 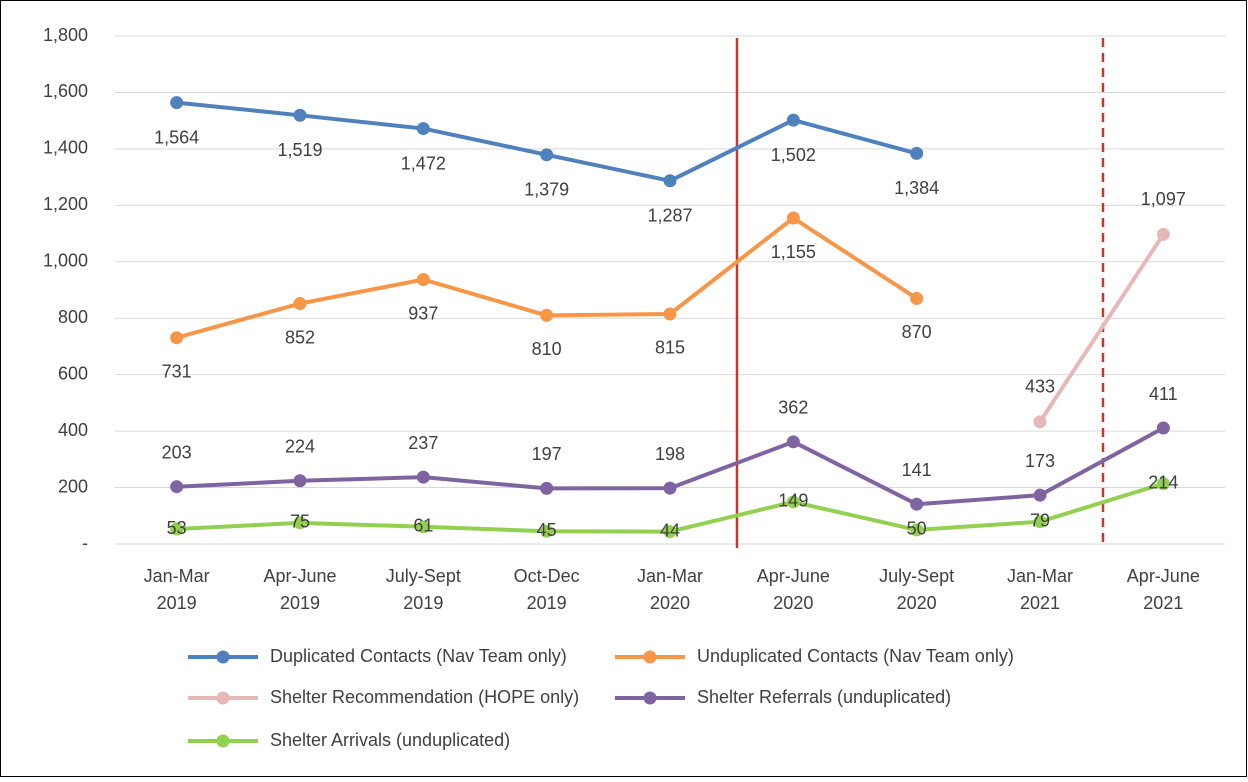 I want to click on data-label: 1,287, so click(x=669, y=216).